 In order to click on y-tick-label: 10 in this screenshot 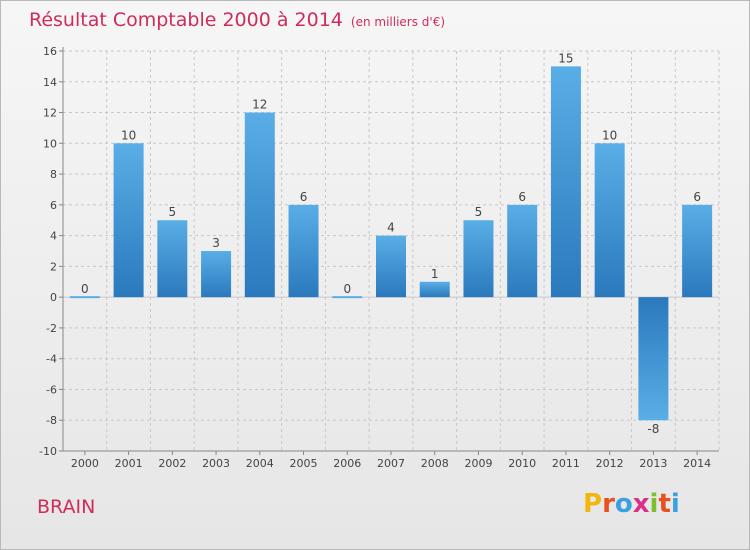, I will do `click(50, 143)`.